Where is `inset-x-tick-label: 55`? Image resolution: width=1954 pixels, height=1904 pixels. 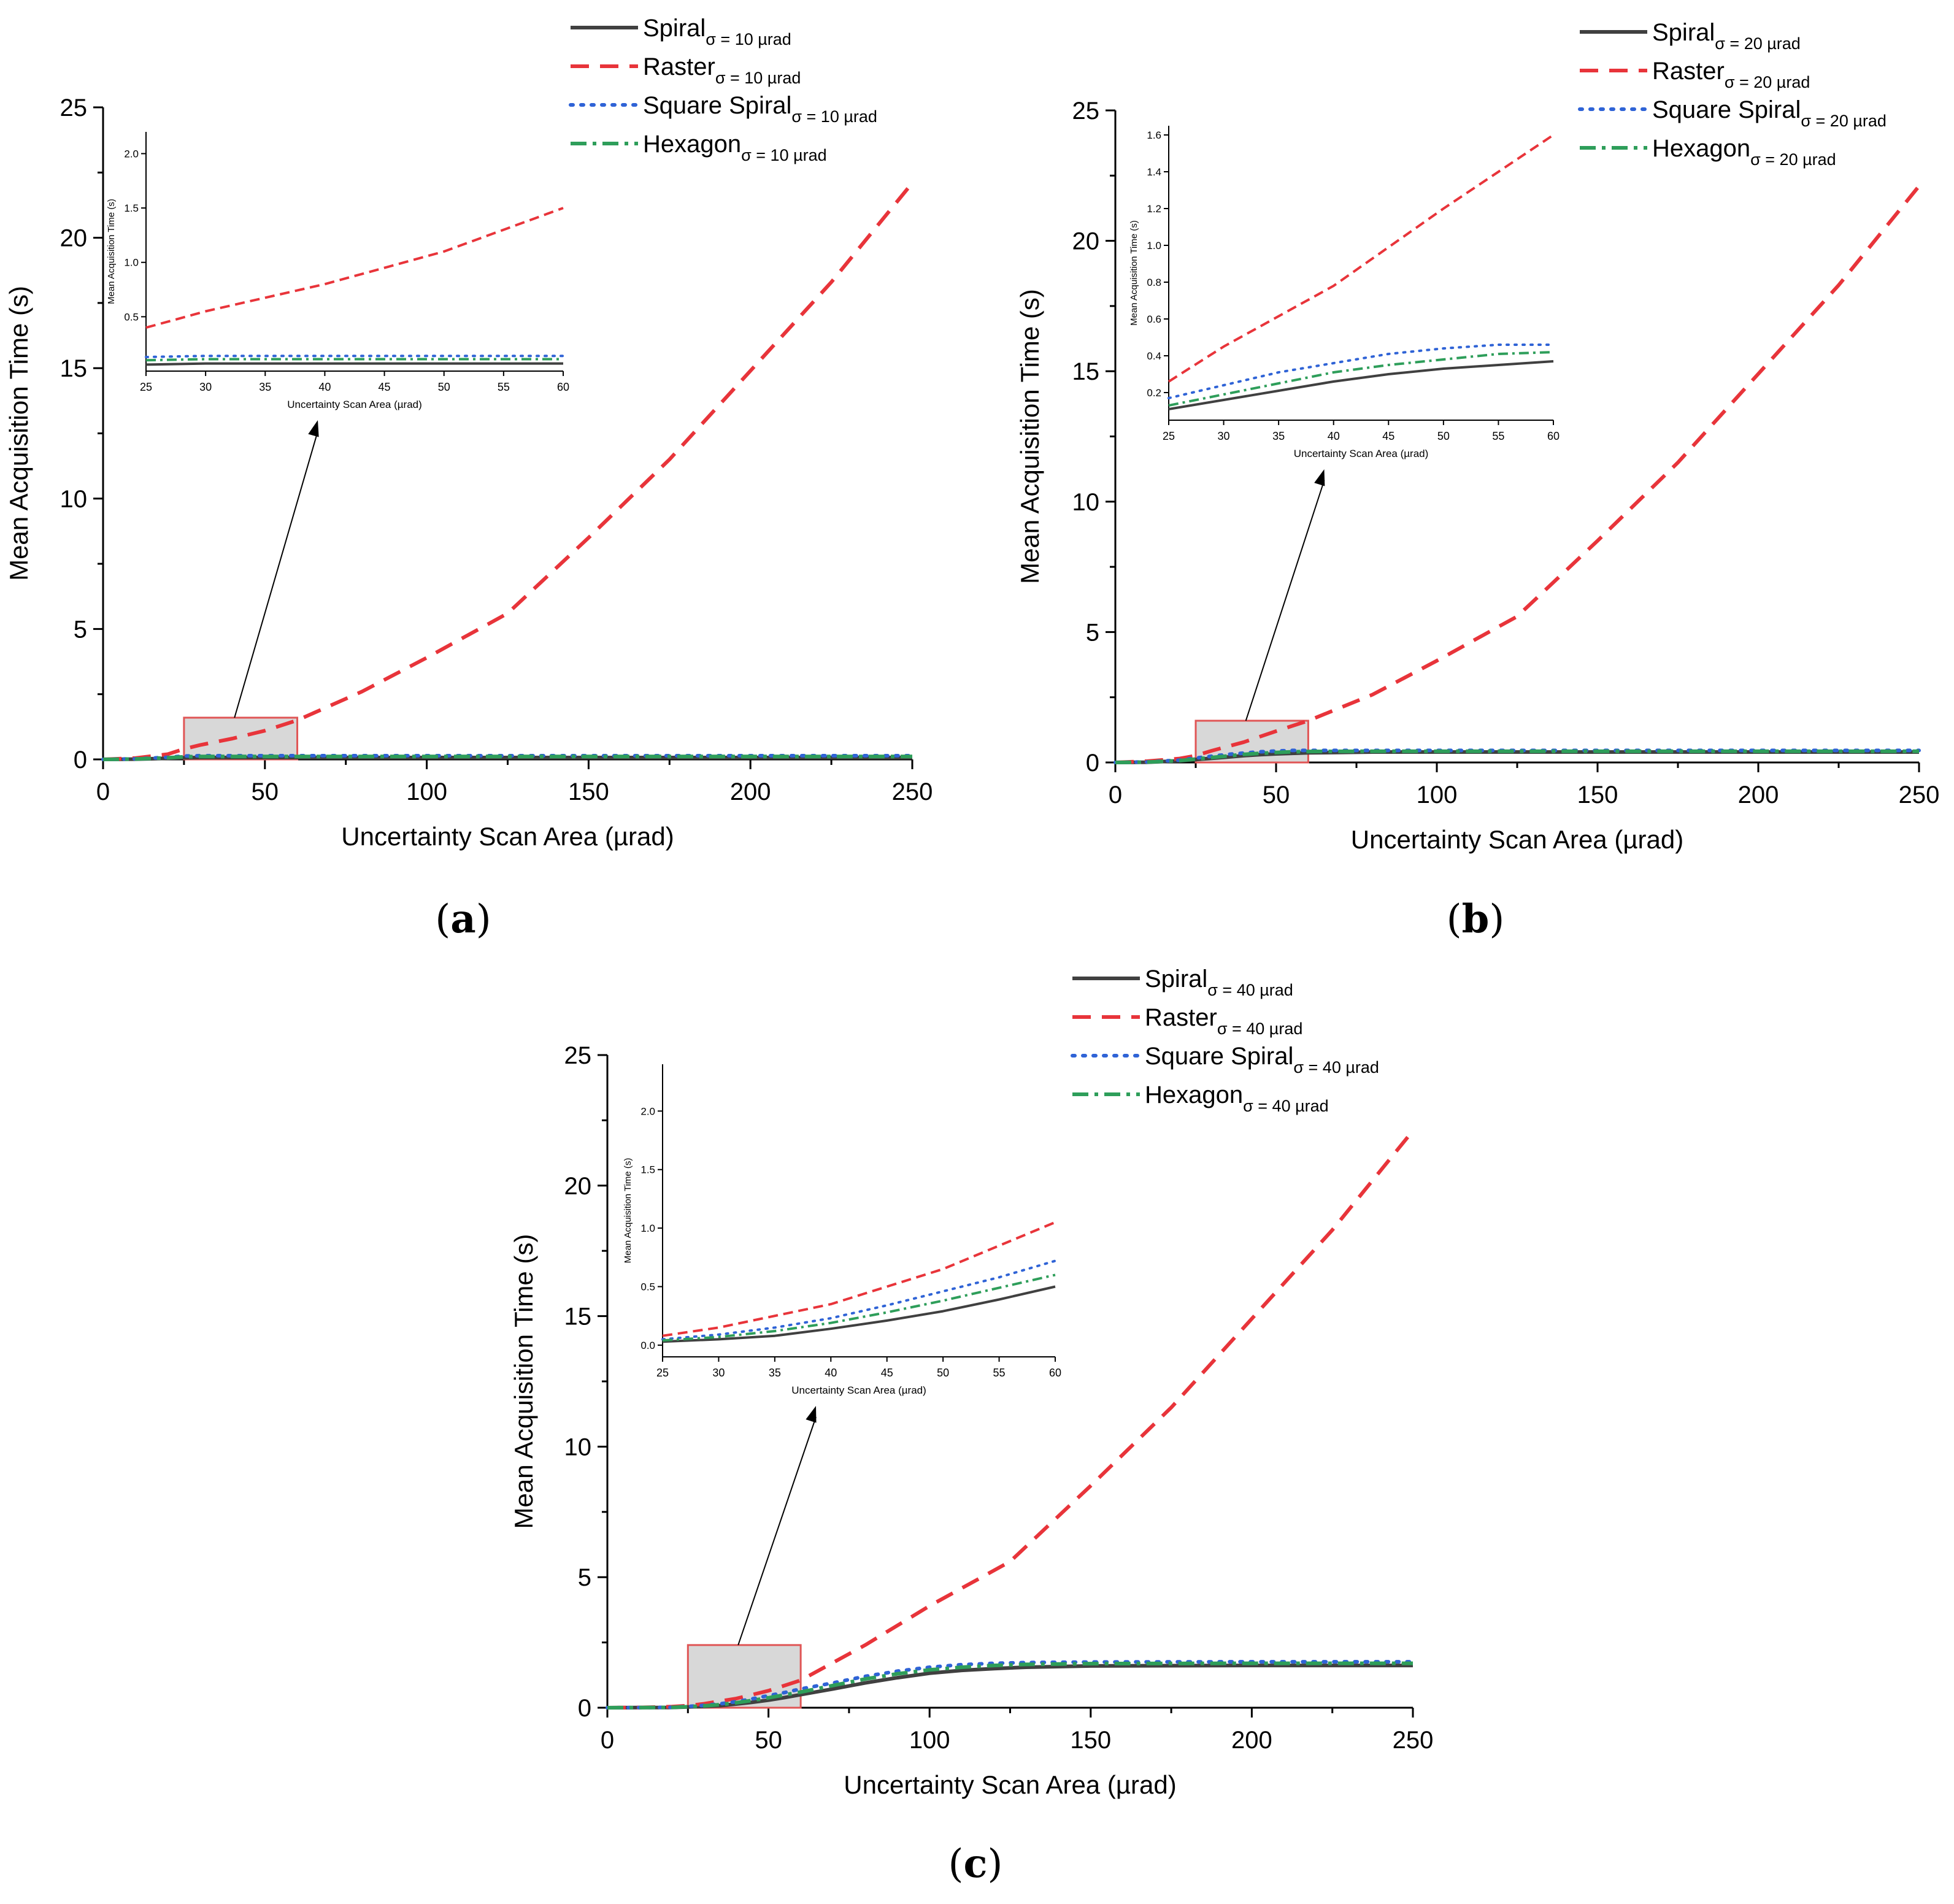 inset-x-tick-label: 55 is located at coordinates (504, 387).